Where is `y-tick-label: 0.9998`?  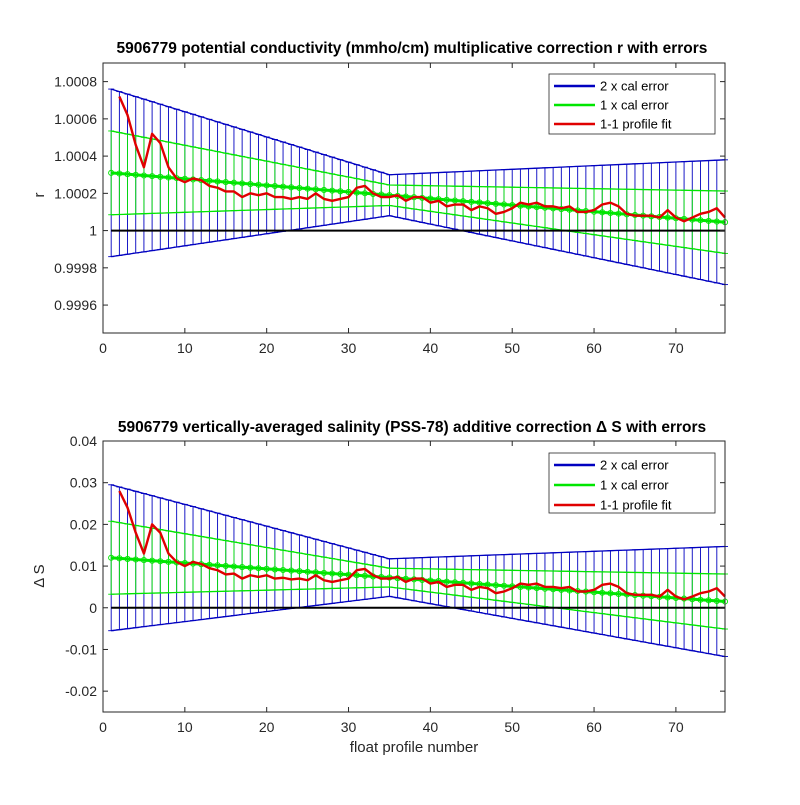
y-tick-label: 0.9998 is located at coordinates (75, 268).